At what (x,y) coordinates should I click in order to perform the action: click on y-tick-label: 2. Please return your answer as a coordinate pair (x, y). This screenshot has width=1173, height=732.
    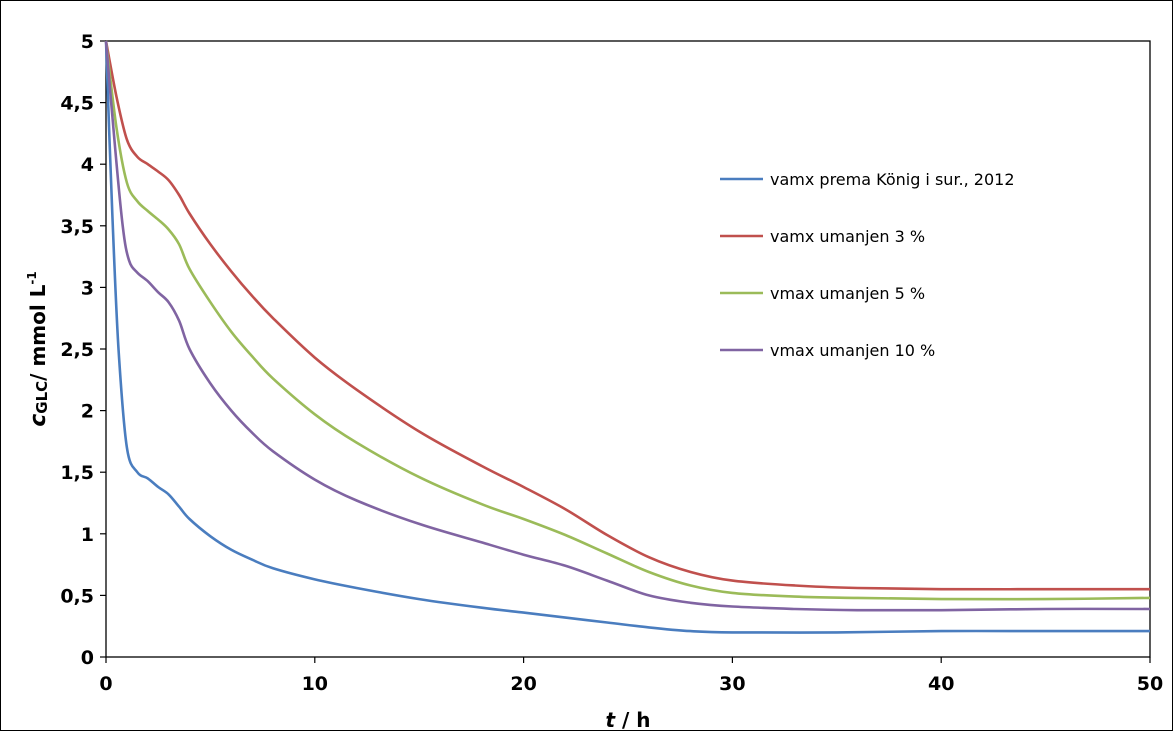
    Looking at the image, I should click on (87, 412).